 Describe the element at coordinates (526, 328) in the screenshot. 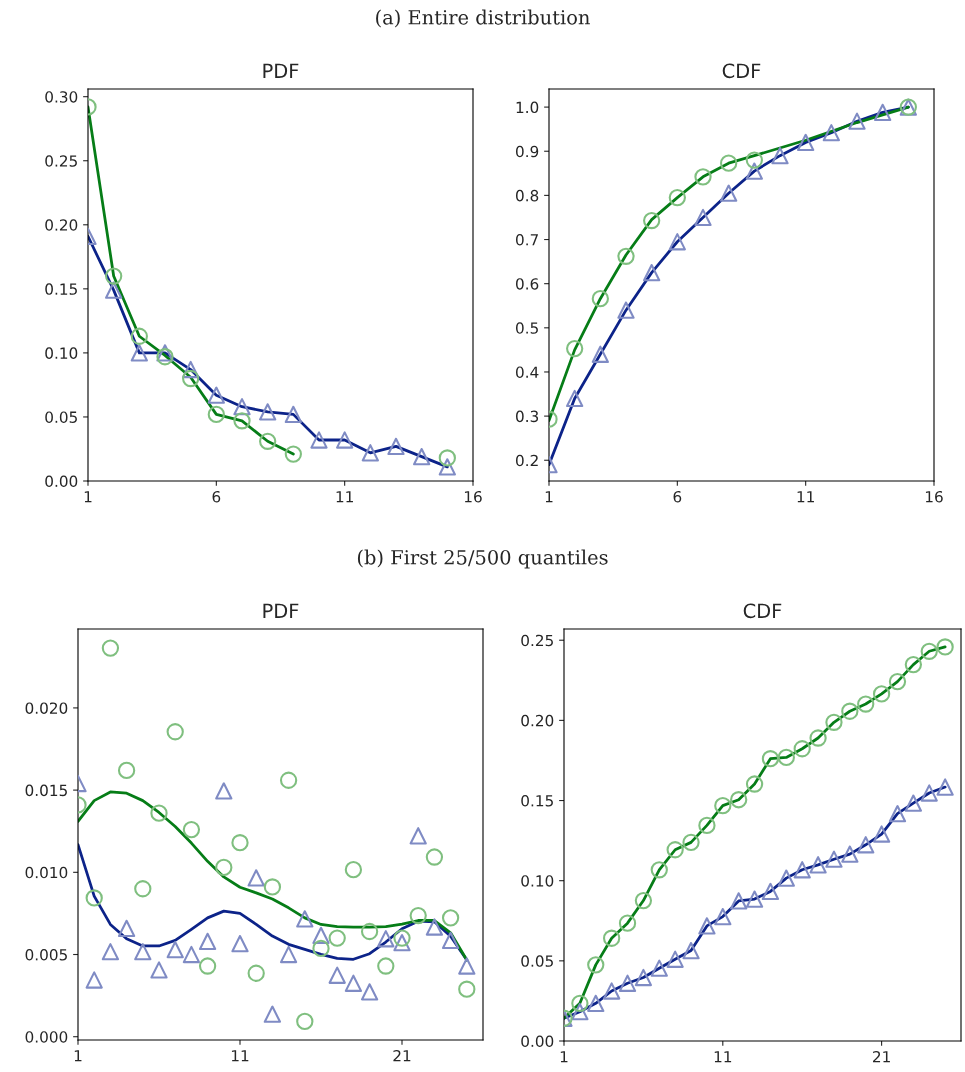

I see `y-tick-label: 0.5` at that location.